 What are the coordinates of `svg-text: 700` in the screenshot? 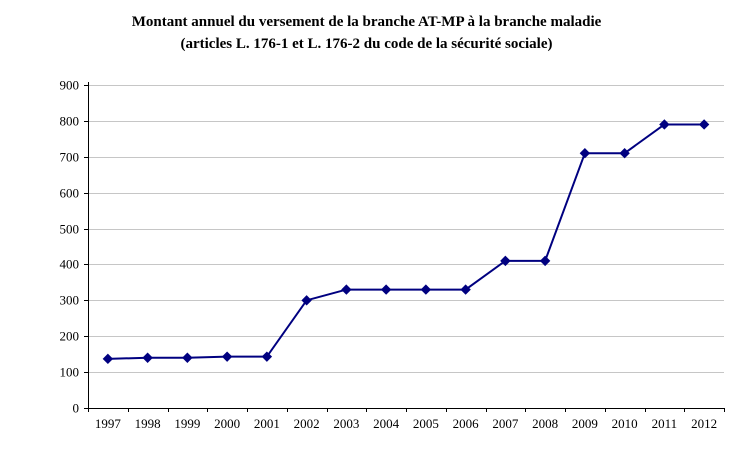 It's located at (70, 157).